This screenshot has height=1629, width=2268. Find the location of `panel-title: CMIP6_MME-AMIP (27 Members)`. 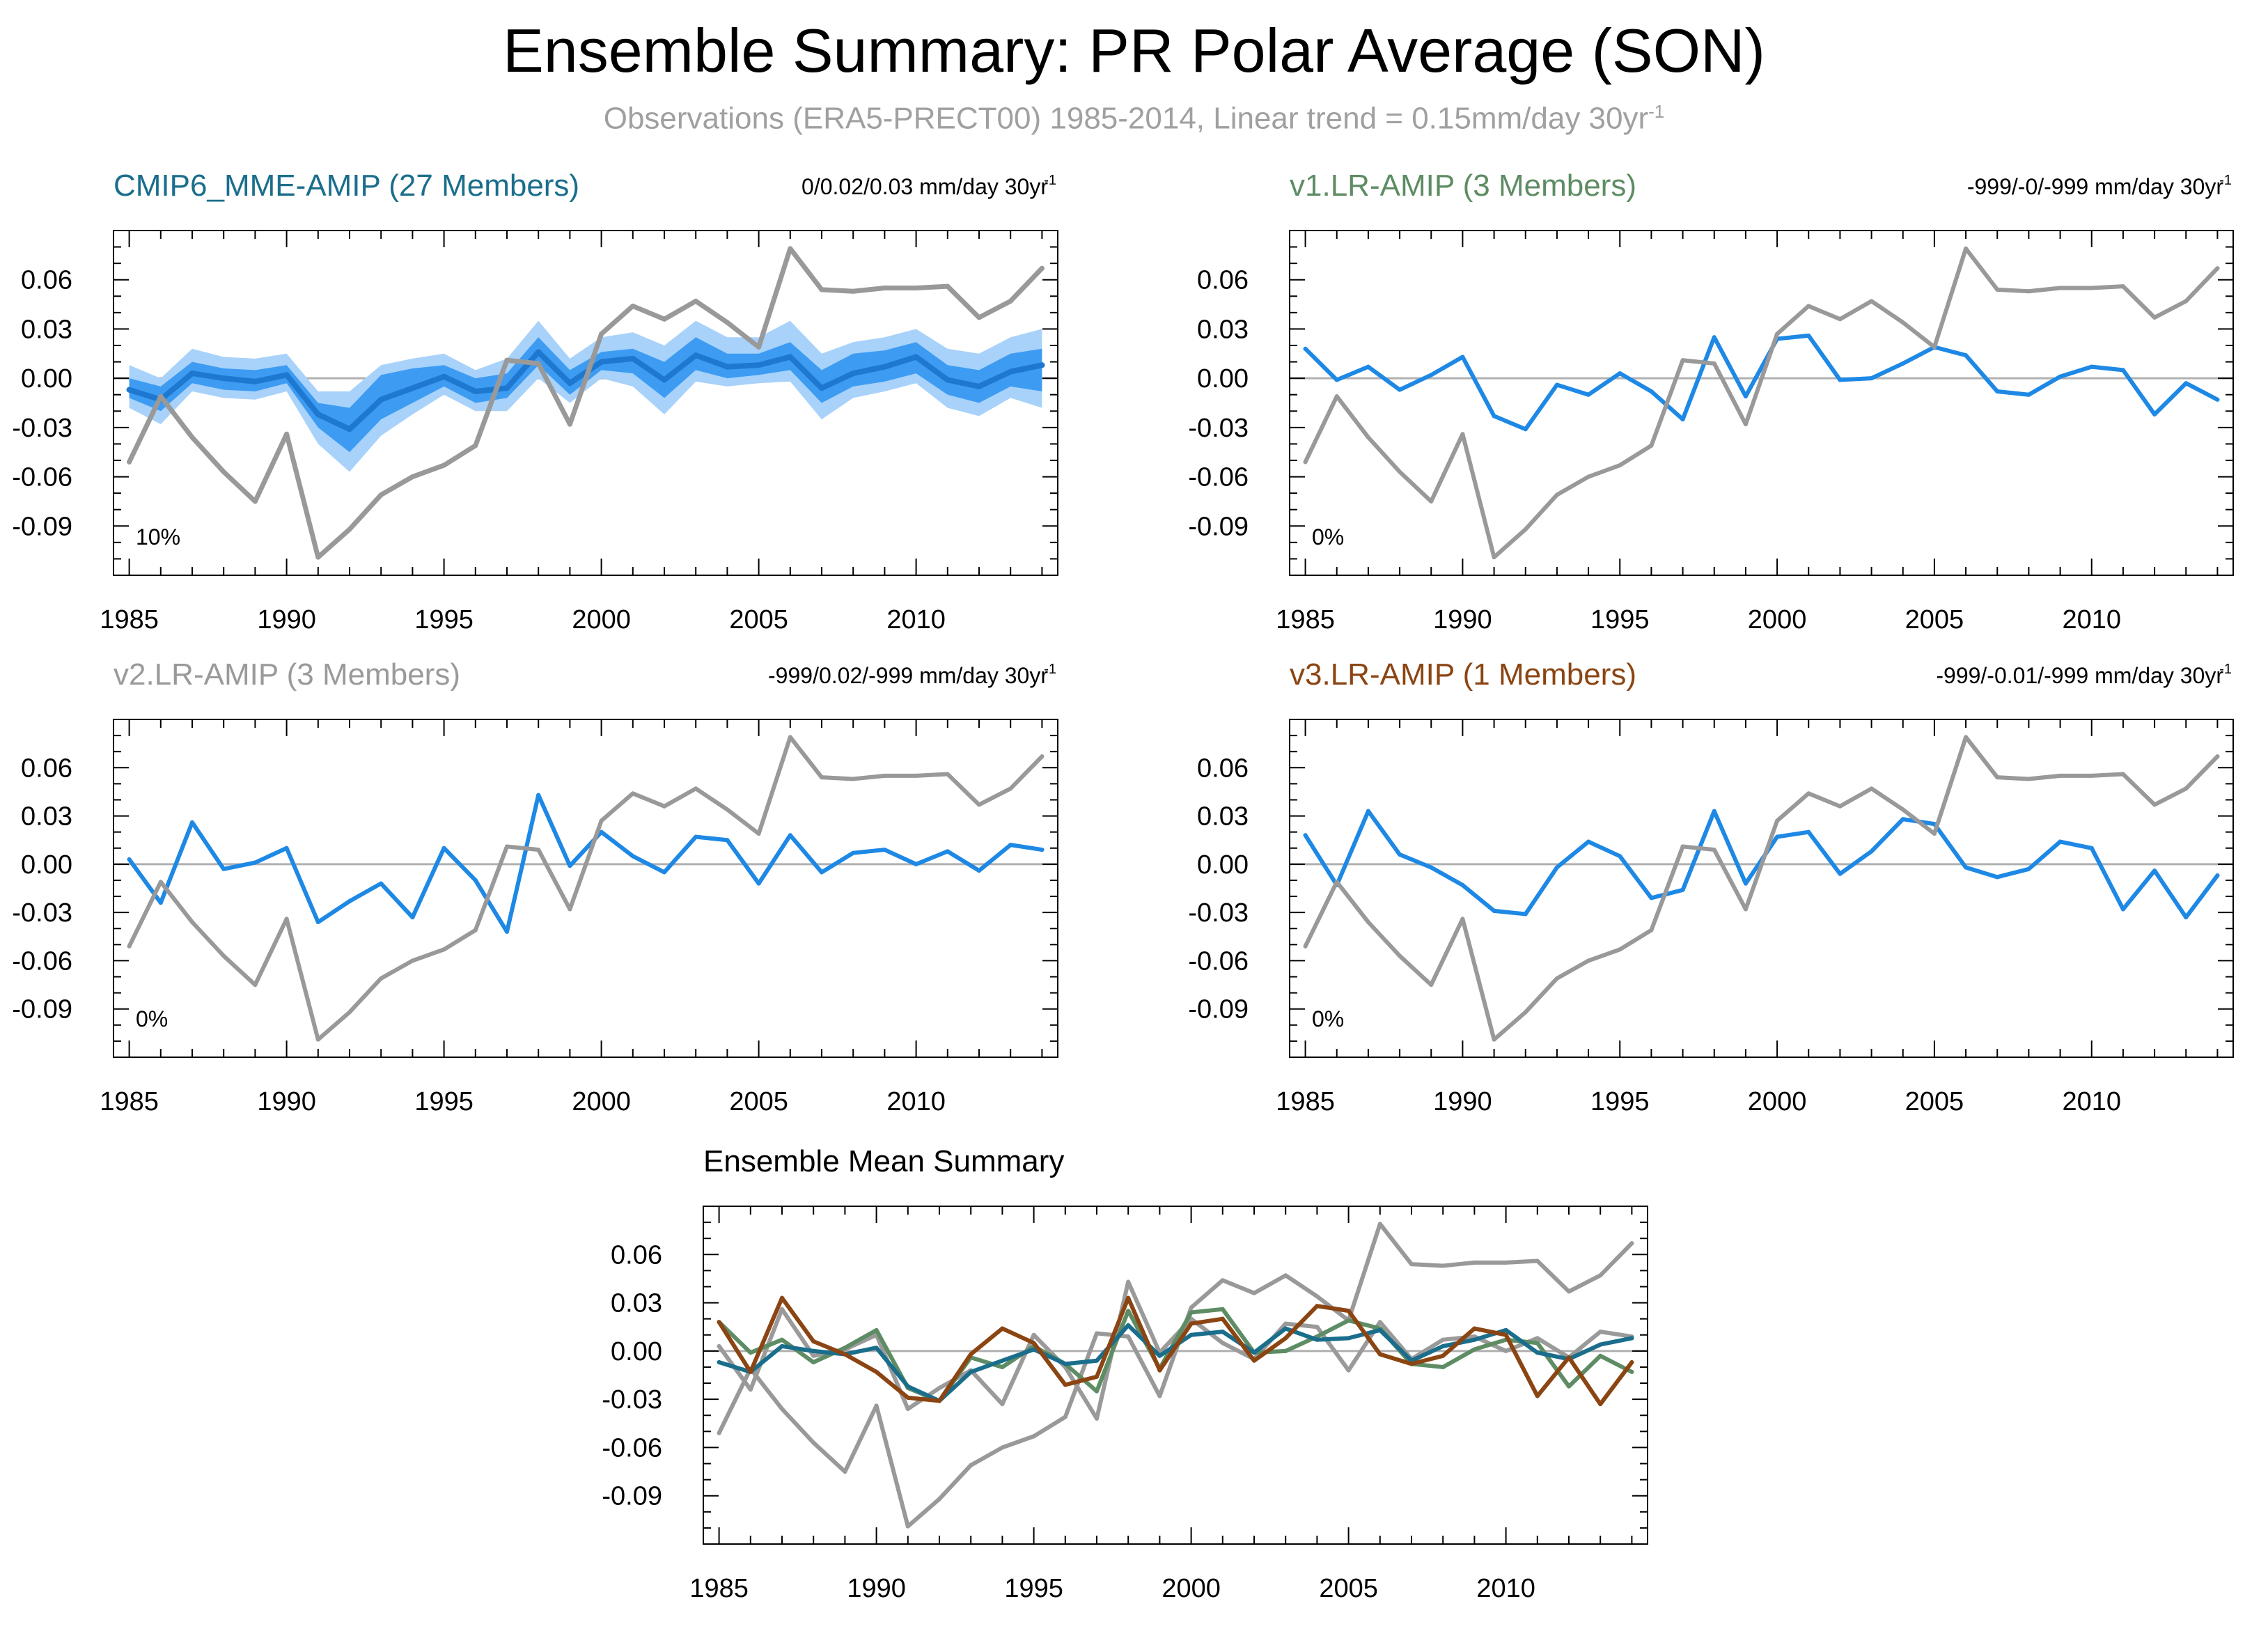

panel-title: CMIP6_MME-AMIP (27 Members) is located at coordinates (346, 186).